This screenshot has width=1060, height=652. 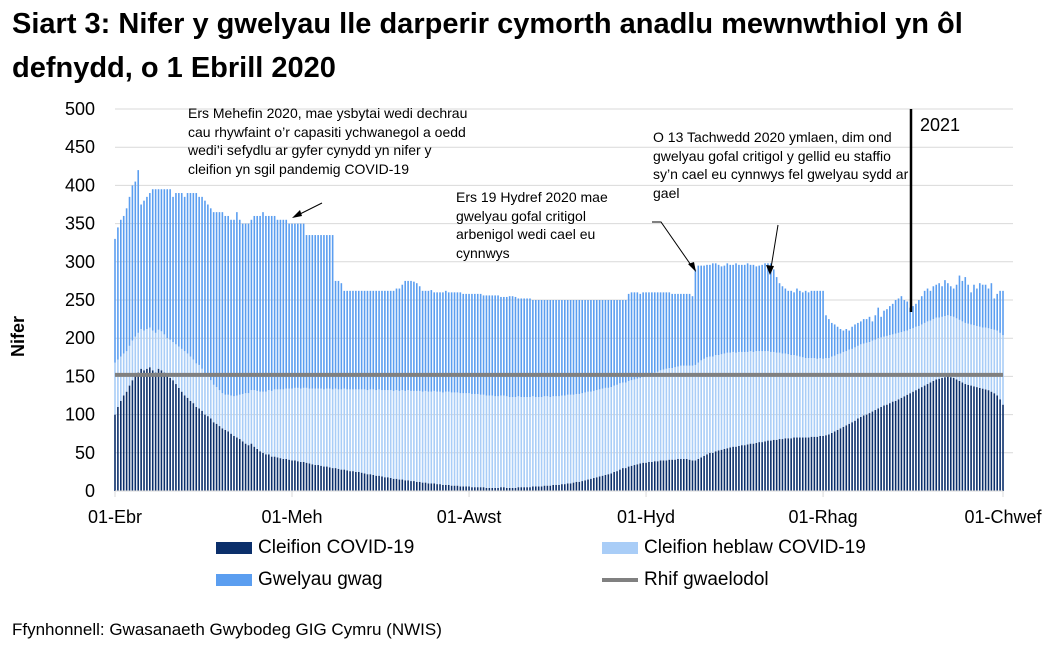 What do you see at coordinates (940, 125) in the screenshot?
I see `annotation-year-2021: 2021` at bounding box center [940, 125].